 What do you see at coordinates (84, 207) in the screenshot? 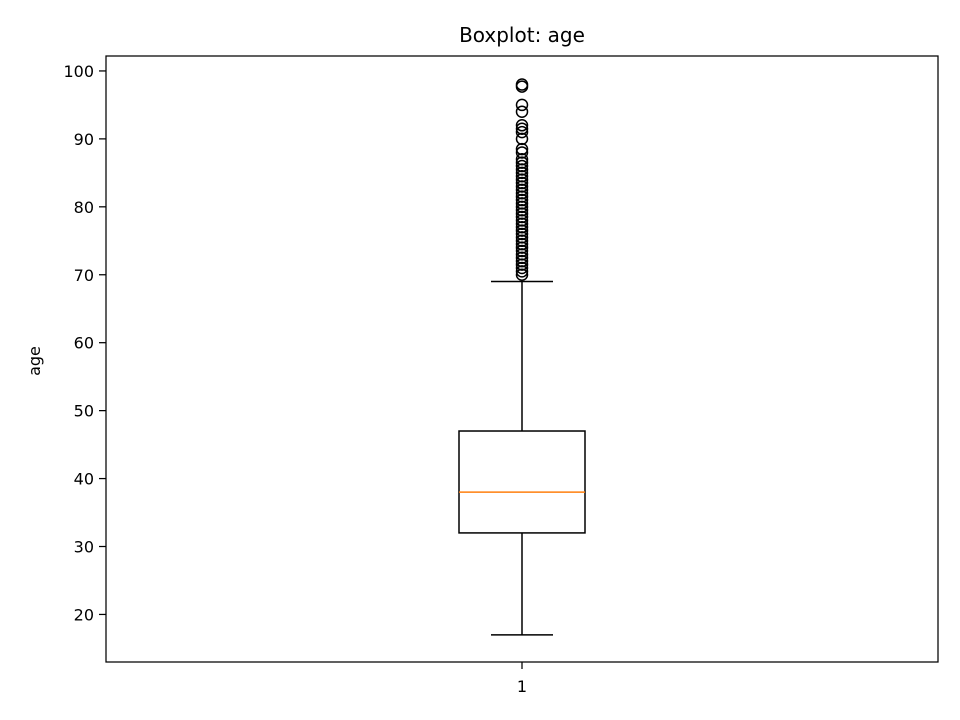
I see `y-tick-label: 80` at bounding box center [84, 207].